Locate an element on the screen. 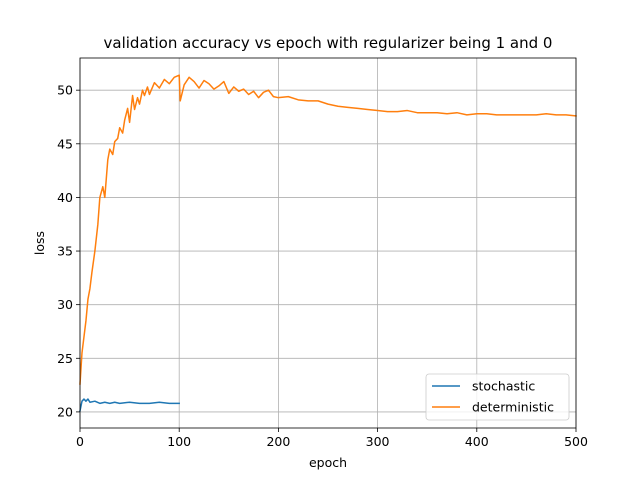 This screenshot has width=640, height=480. y-tick-label: 45 is located at coordinates (65, 143).